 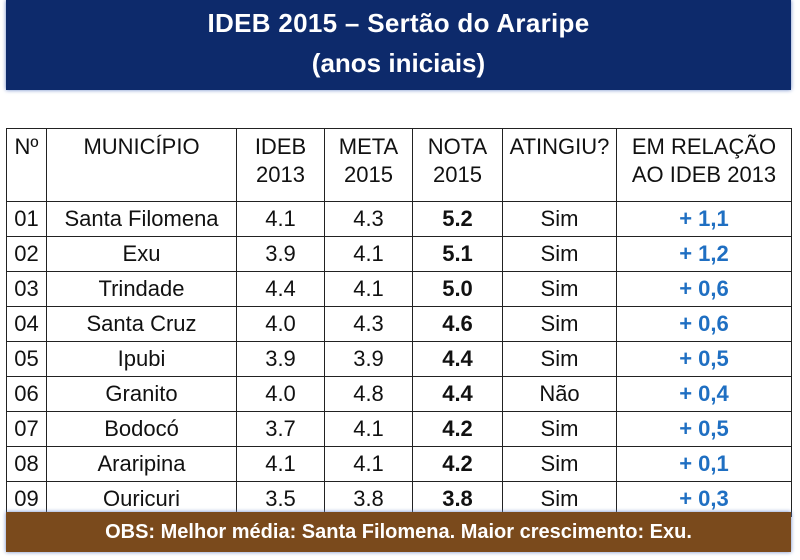 I want to click on cell-ideb-2013: 4.4, so click(x=280, y=289).